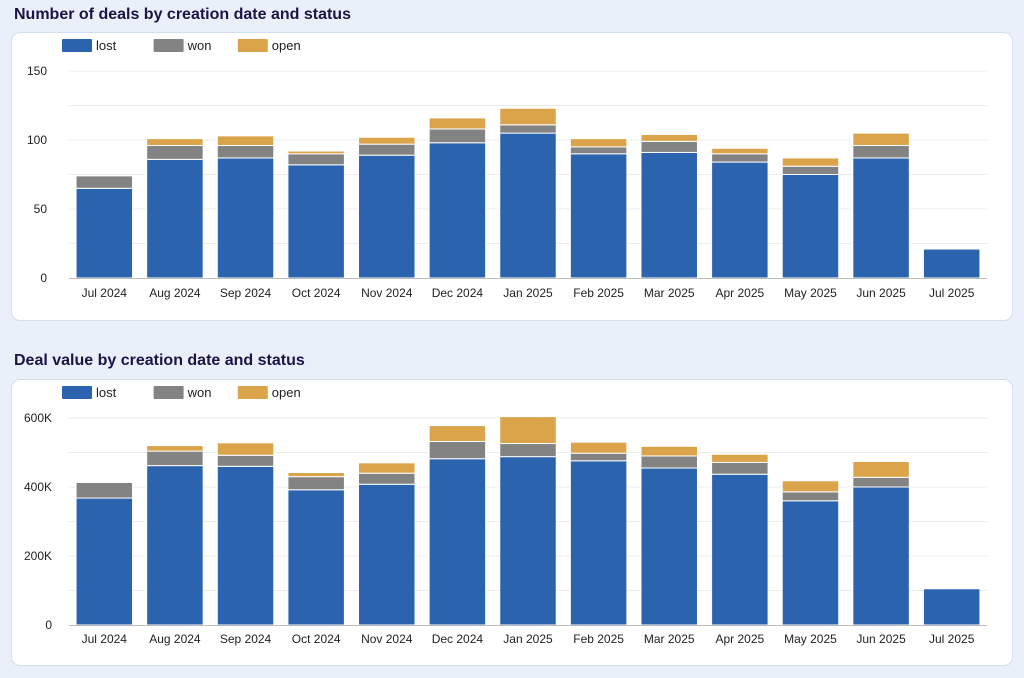 The image size is (1024, 678). Describe the element at coordinates (41, 209) in the screenshot. I see `y-tick-label: 50` at that location.